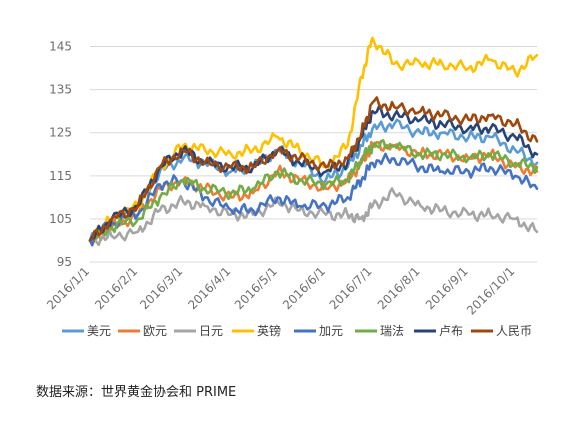 This screenshot has width=572, height=422. Describe the element at coordinates (60, 90) in the screenshot. I see `y-tick-label: 135` at that location.